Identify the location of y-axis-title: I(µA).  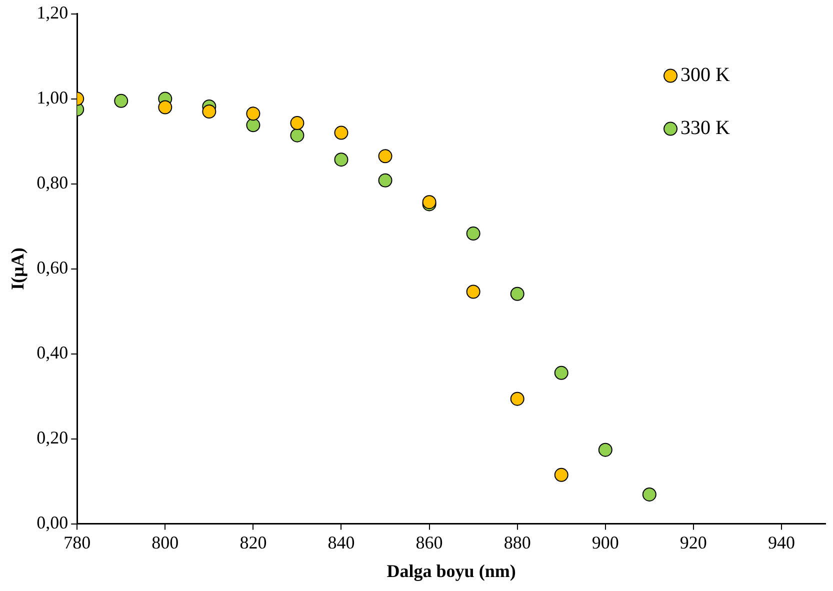
(17, 269).